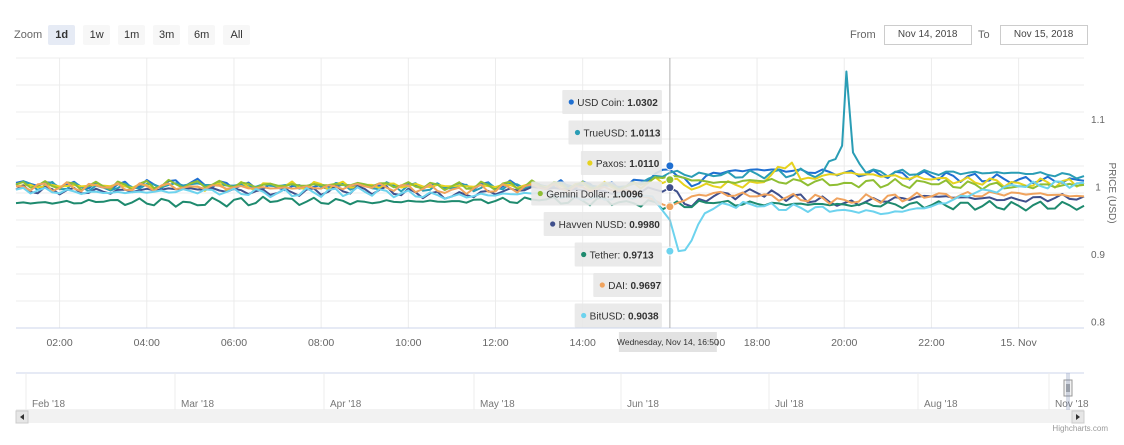  Describe the element at coordinates (132, 35) in the screenshot. I see `zoom-1m-button: 1m` at that location.